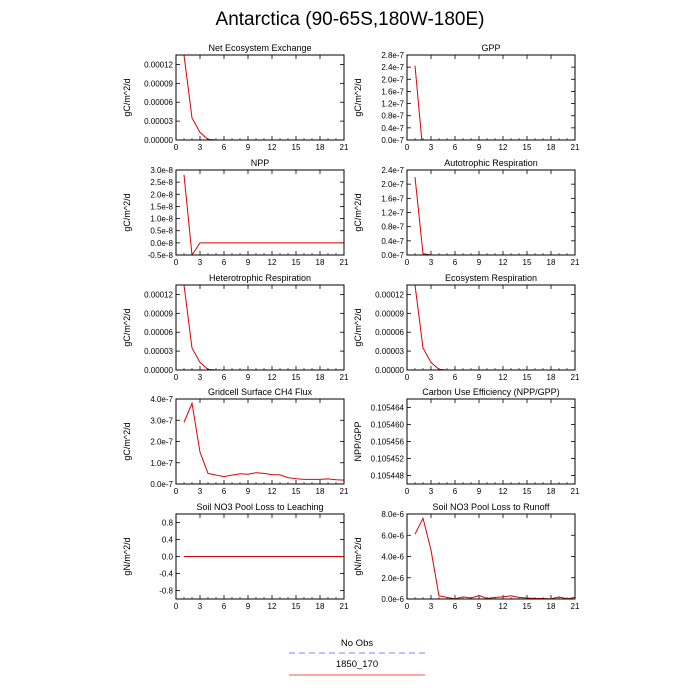 This screenshot has width=700, height=700. Describe the element at coordinates (388, 459) in the screenshot. I see `y-tick-label: 0.105452` at that location.